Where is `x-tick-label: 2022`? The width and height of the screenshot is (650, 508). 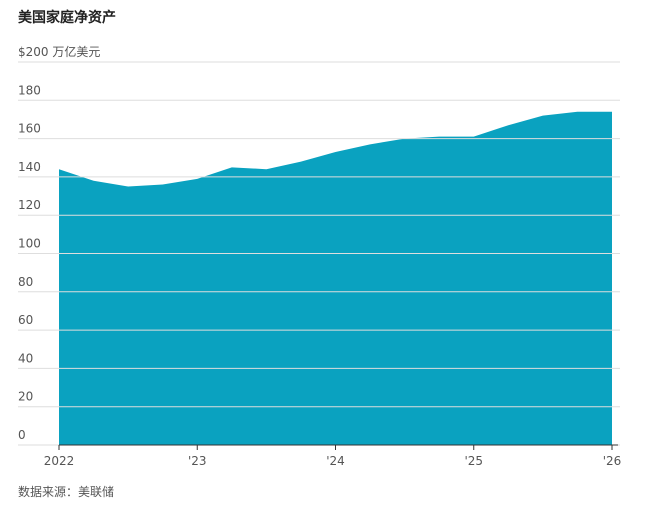 x-tick-label: 2022 is located at coordinates (59, 461).